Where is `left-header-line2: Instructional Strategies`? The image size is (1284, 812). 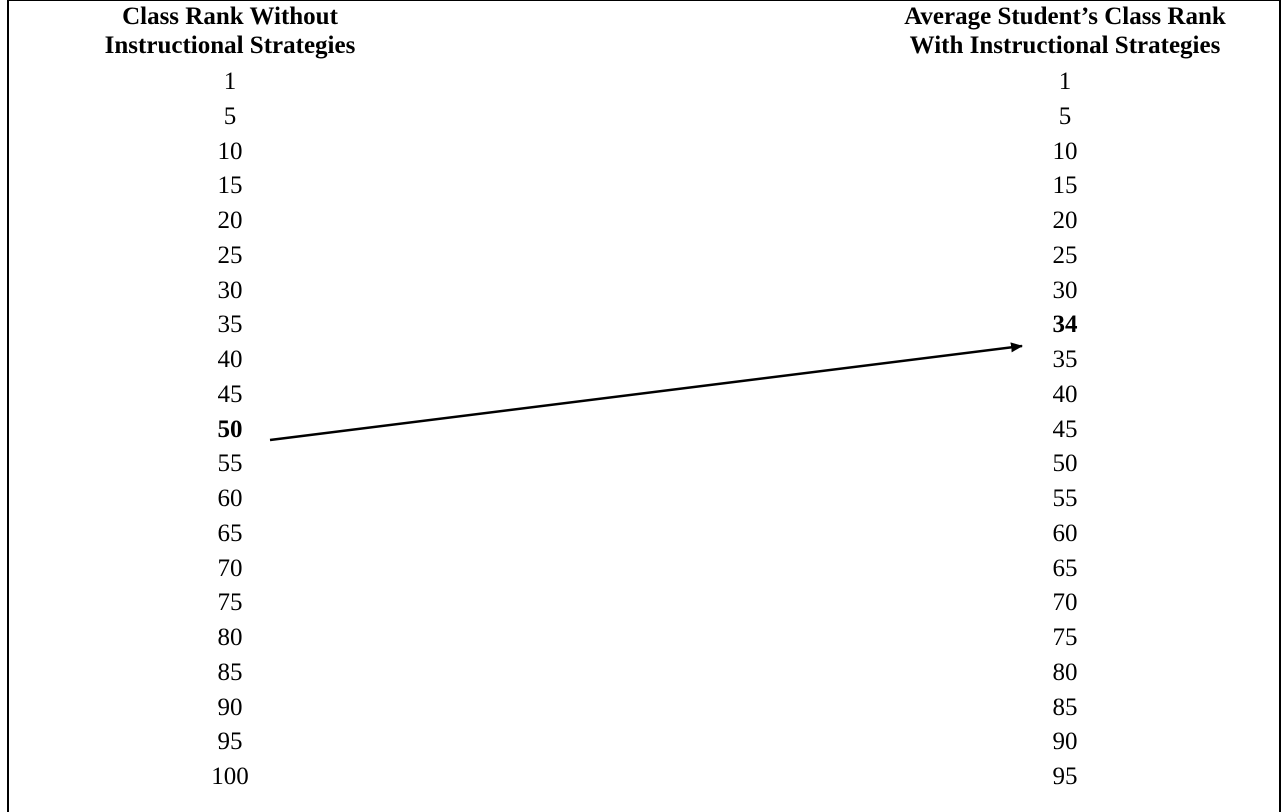
left-header-line2: Instructional Strategies is located at coordinates (230, 45).